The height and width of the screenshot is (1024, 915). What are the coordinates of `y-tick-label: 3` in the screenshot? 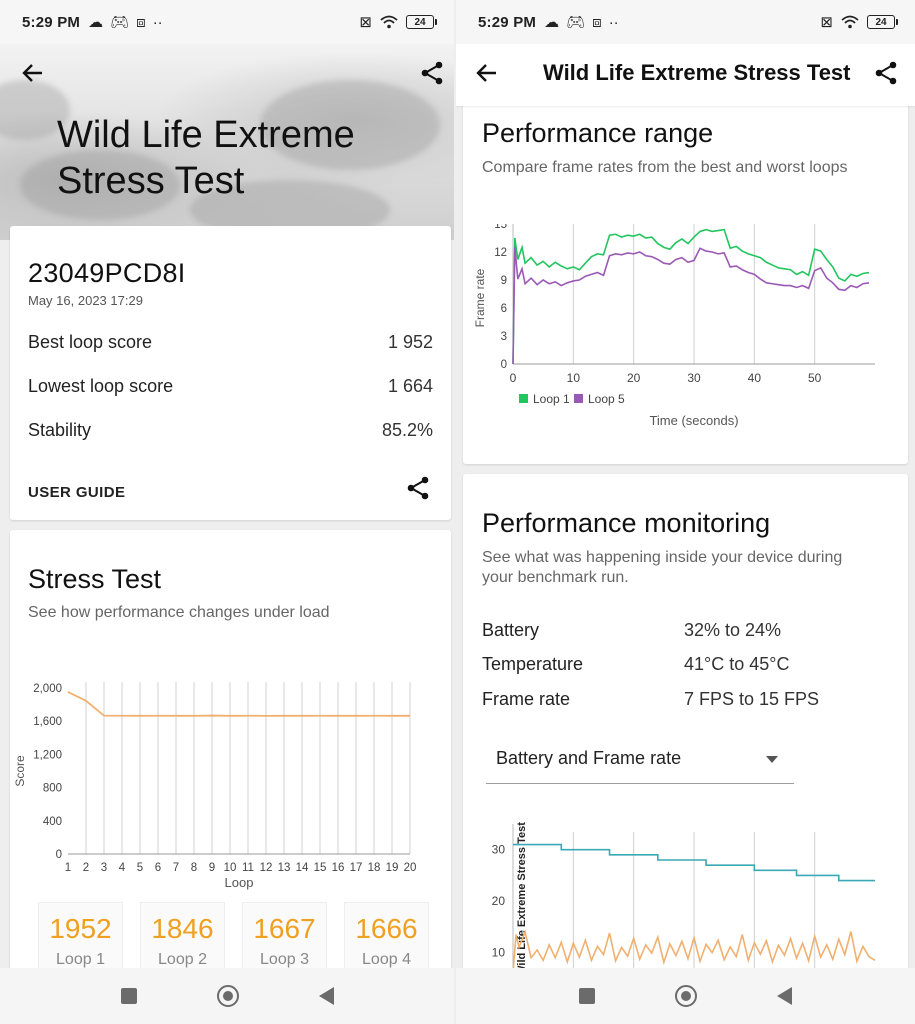 It's located at (504, 337).